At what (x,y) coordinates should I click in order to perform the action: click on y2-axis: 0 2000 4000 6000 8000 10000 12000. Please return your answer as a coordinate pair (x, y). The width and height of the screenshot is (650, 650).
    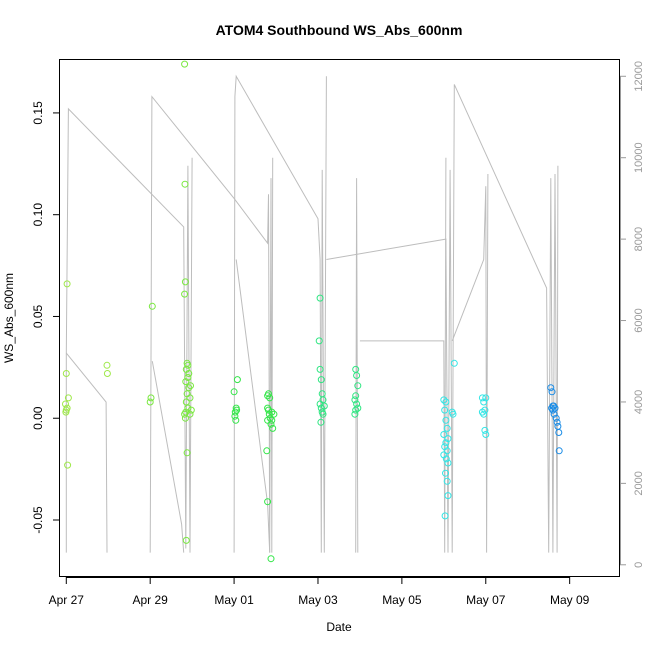
    Looking at the image, I should click on (632, 314).